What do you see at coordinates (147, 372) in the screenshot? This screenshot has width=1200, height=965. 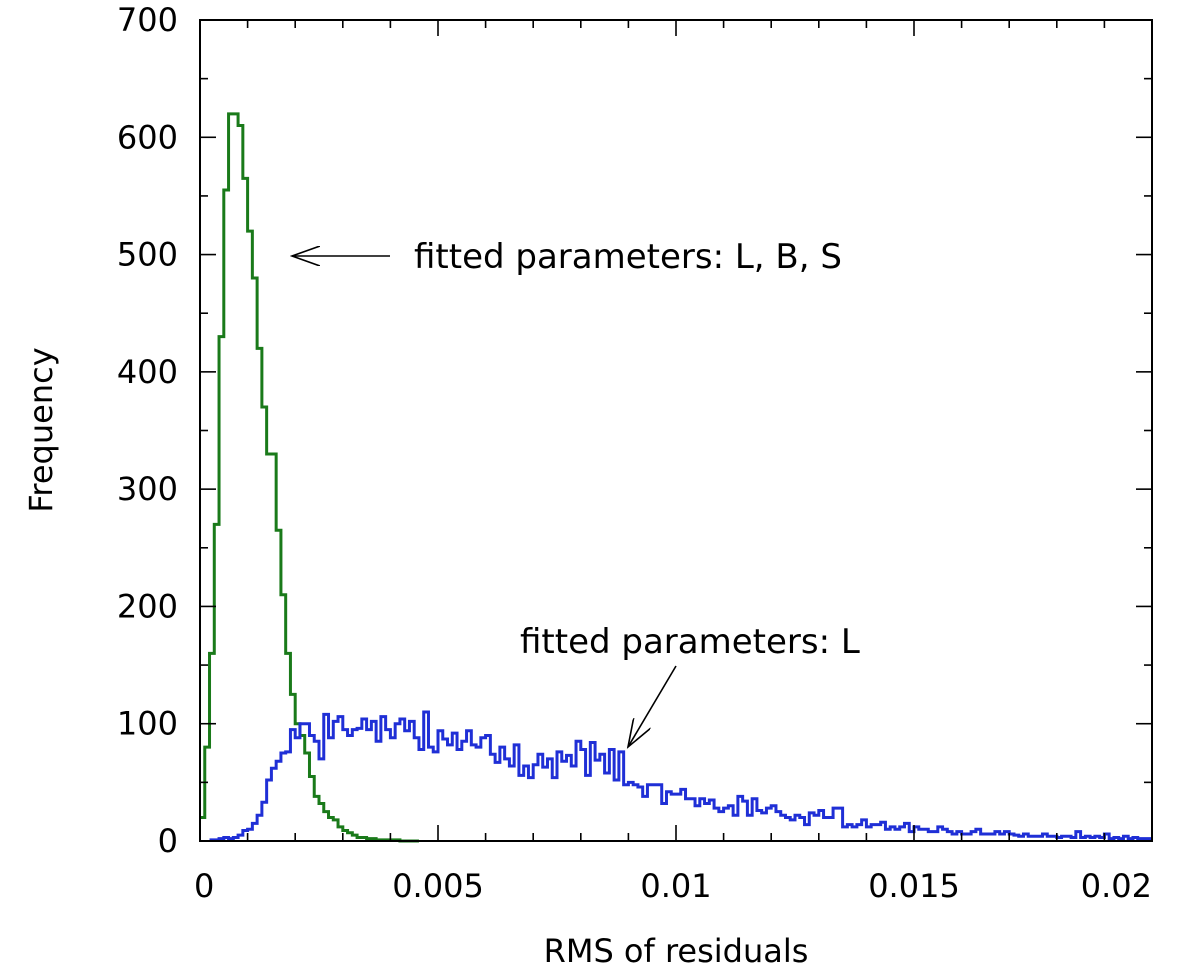 I see `y-tick-label: 400` at bounding box center [147, 372].